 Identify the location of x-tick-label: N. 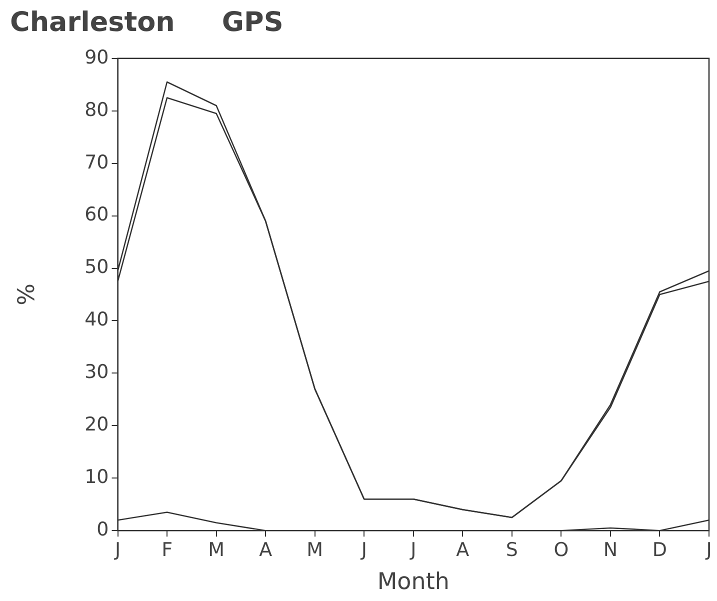
(610, 549).